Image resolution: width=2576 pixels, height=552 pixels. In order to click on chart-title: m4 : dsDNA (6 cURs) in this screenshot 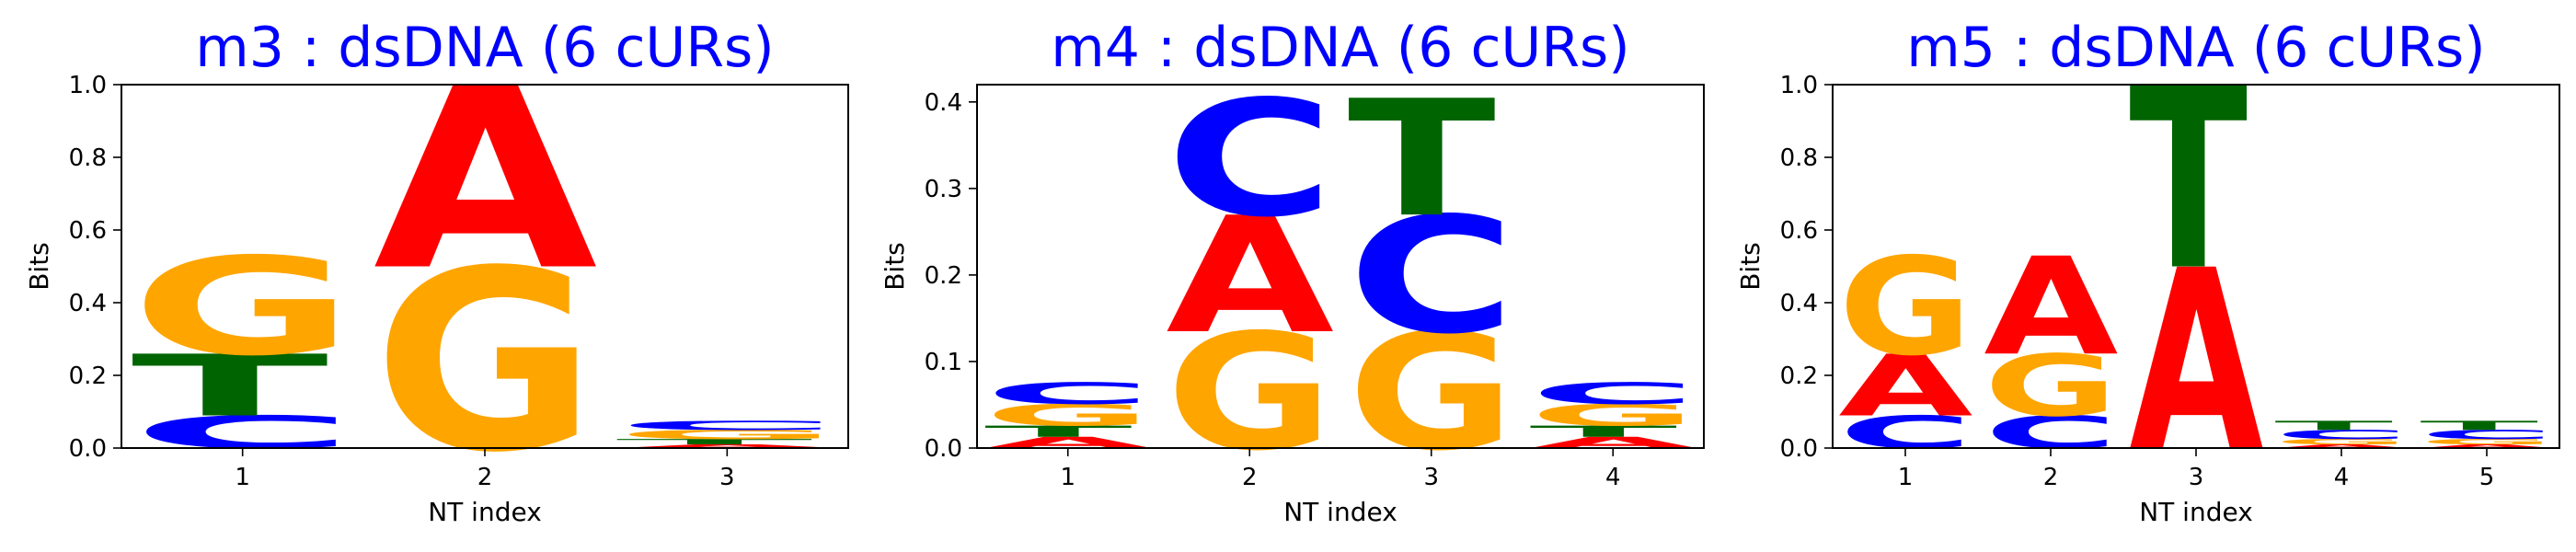, I will do `click(1340, 48)`.